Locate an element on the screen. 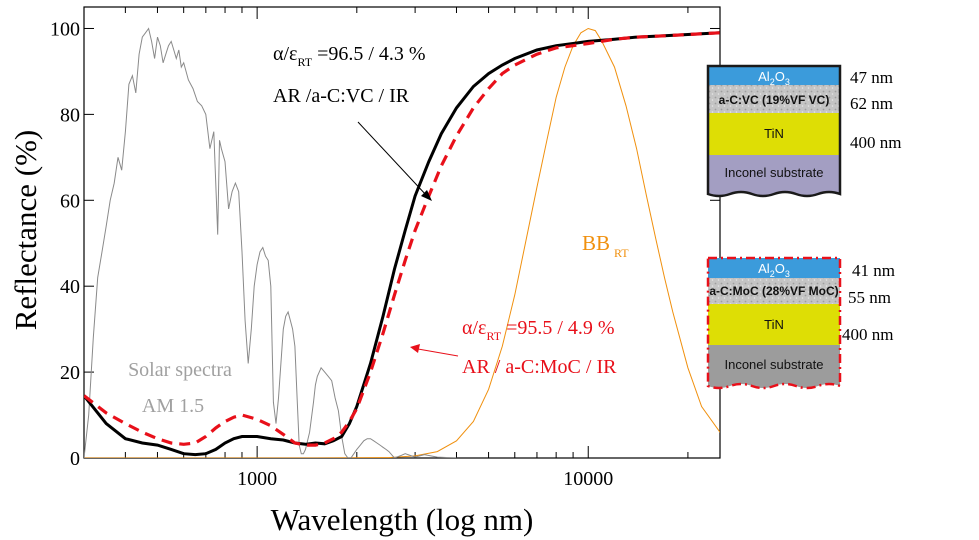  y-tick-label: 80 is located at coordinates (70, 115).